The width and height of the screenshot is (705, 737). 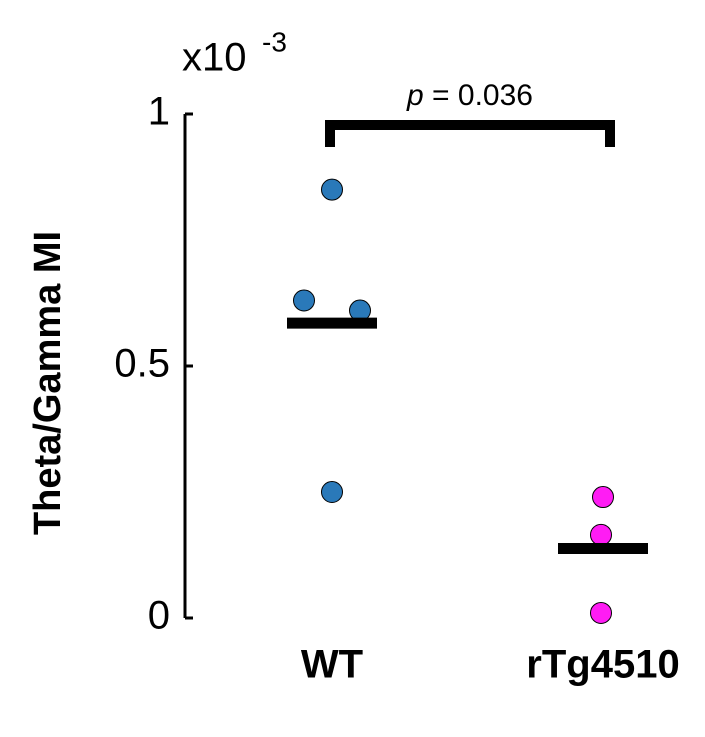 I want to click on y-tick-label: 0.5, so click(x=142, y=364).